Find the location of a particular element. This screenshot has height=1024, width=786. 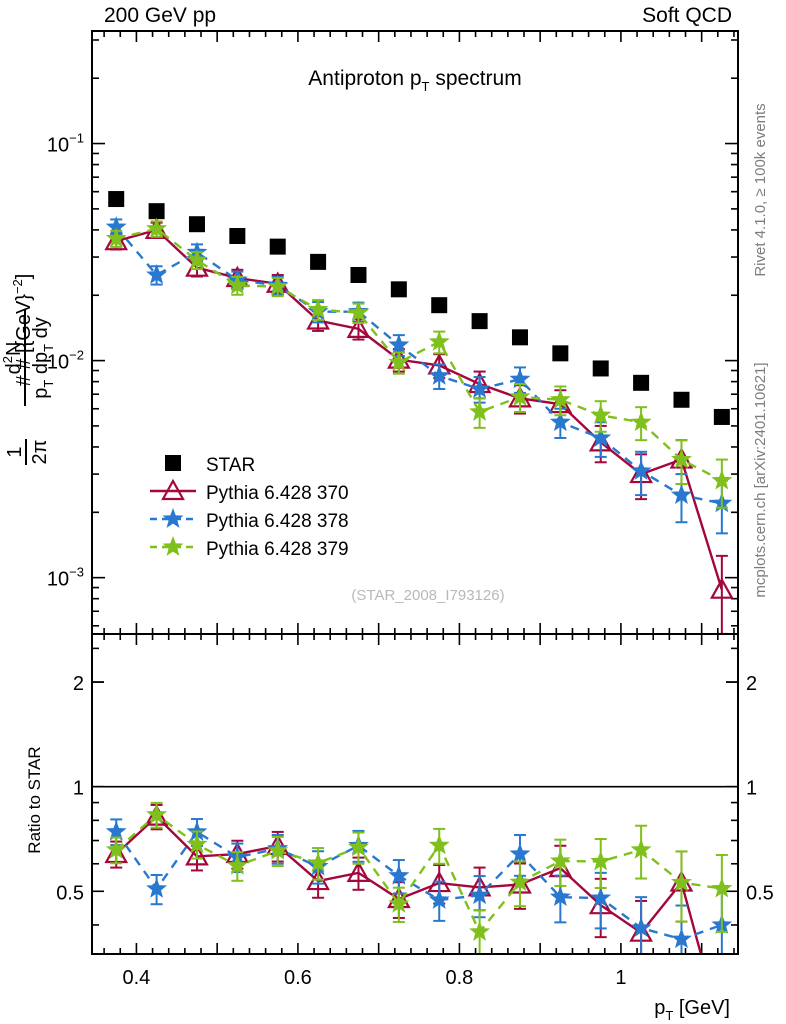

side-label-rivet: Rivet 4.1.0, ≥ 100k events is located at coordinates (760, 189).